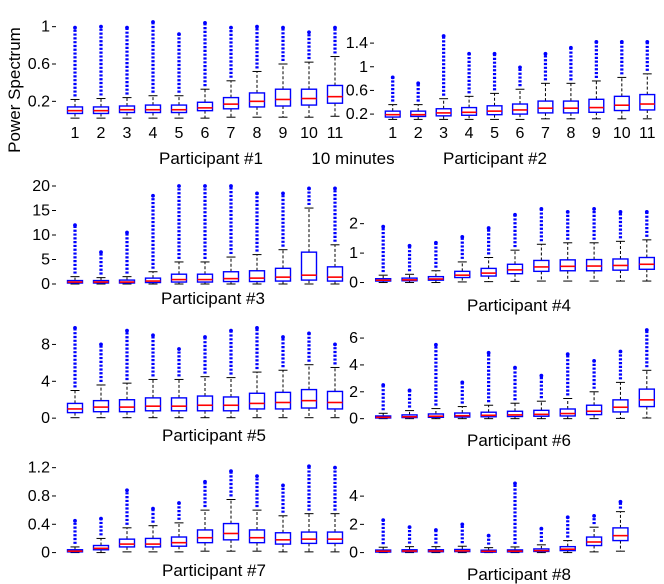 The image size is (664, 584). What do you see at coordinates (192, 385) in the screenshot?
I see `panel-5: 0 4 8 Participant #5` at bounding box center [192, 385].